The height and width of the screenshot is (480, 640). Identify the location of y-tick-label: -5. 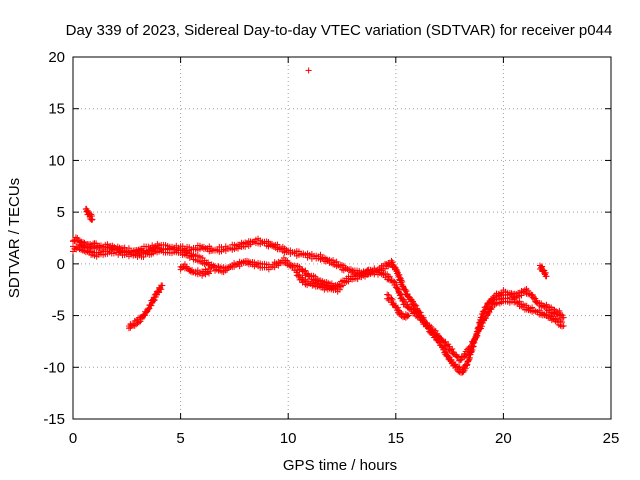
(58, 316).